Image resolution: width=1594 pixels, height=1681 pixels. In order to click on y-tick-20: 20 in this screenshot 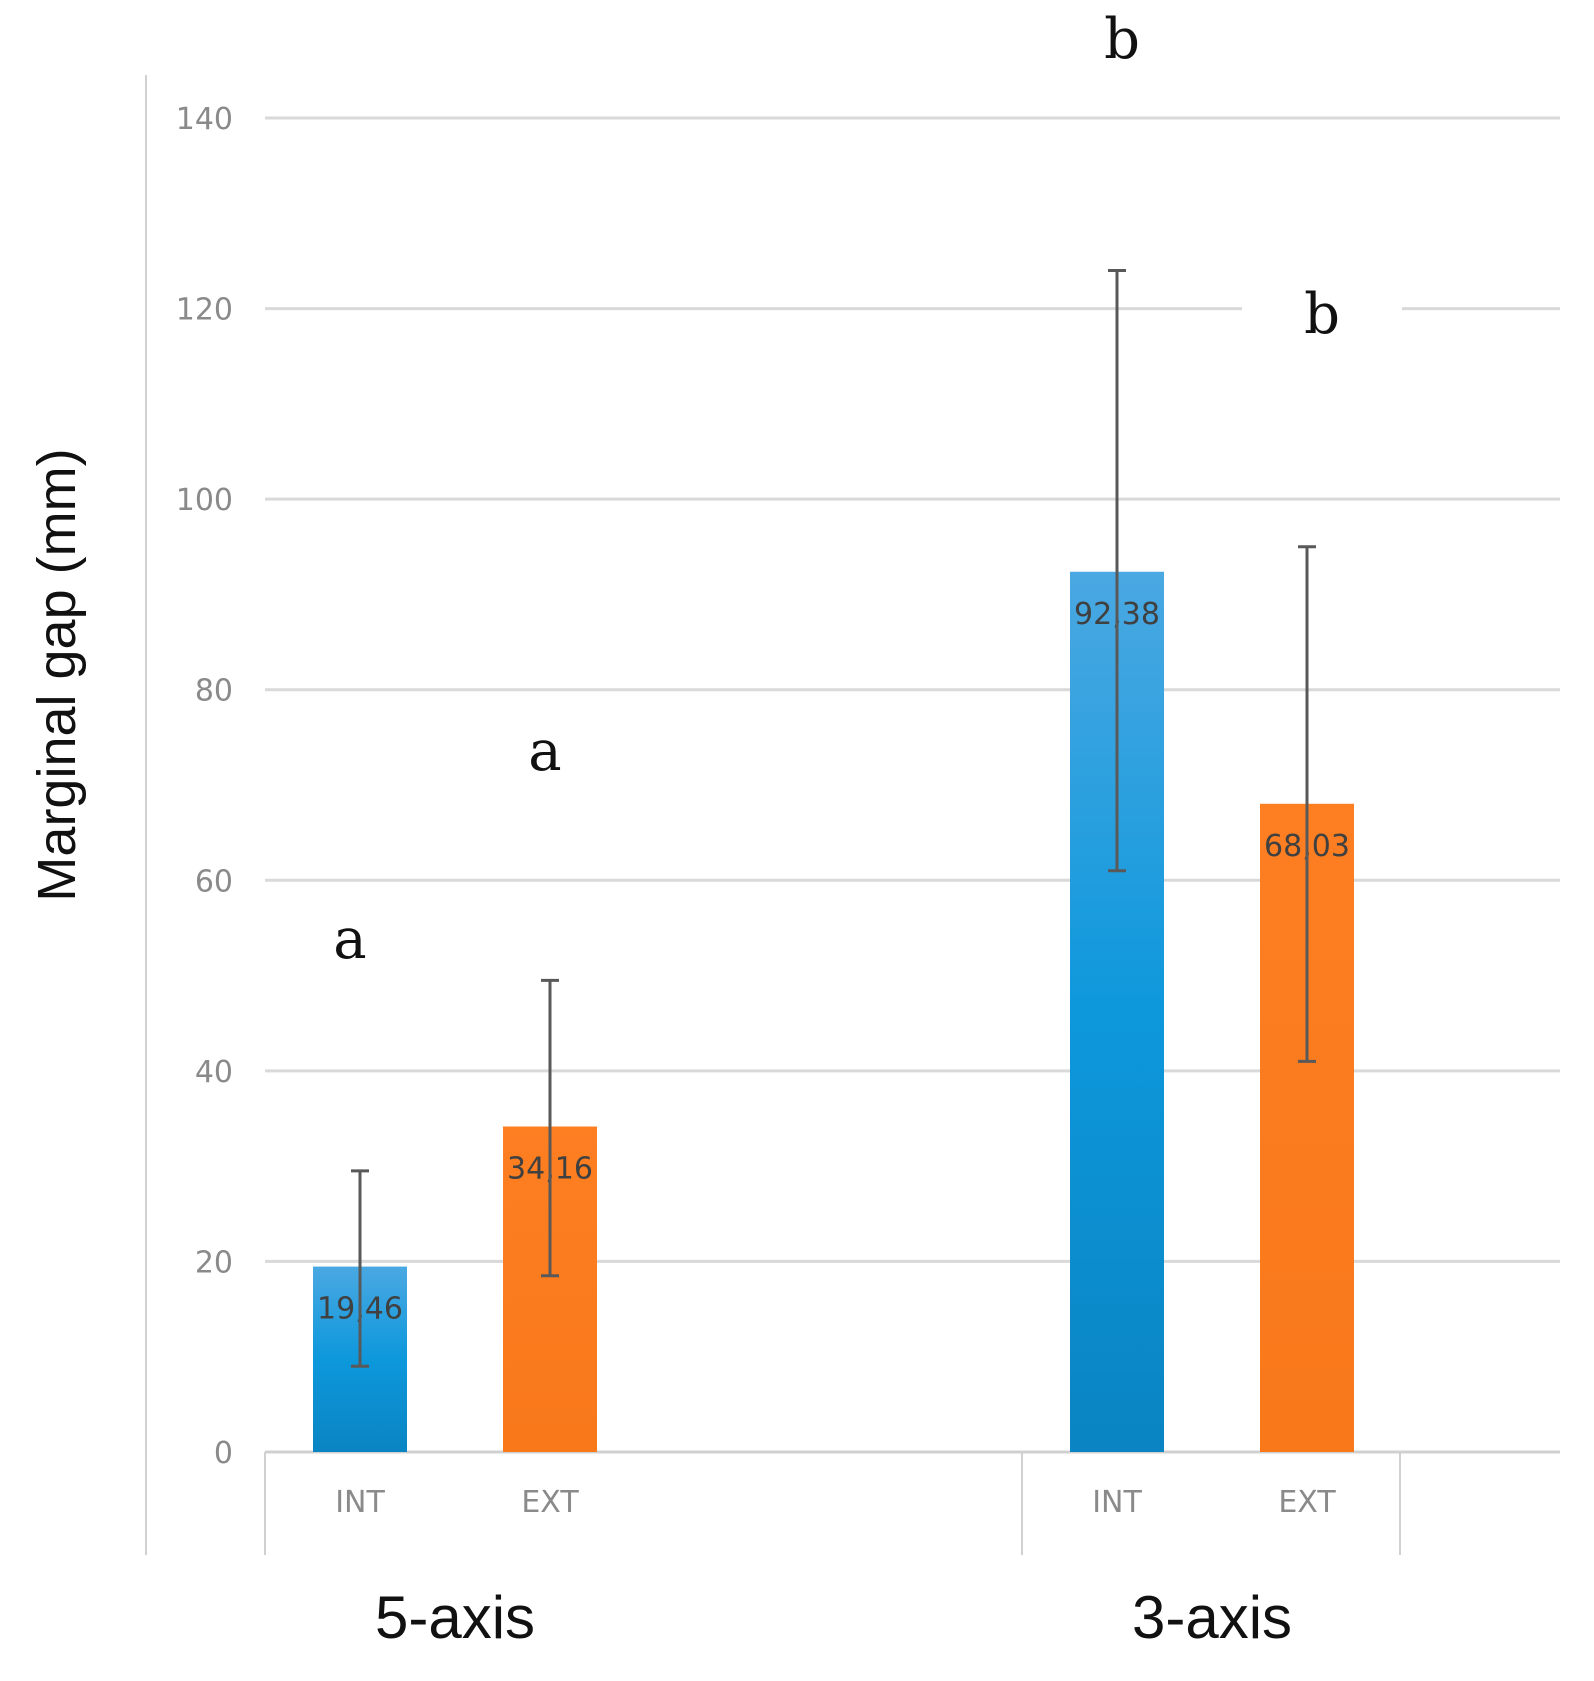, I will do `click(214, 1262)`.